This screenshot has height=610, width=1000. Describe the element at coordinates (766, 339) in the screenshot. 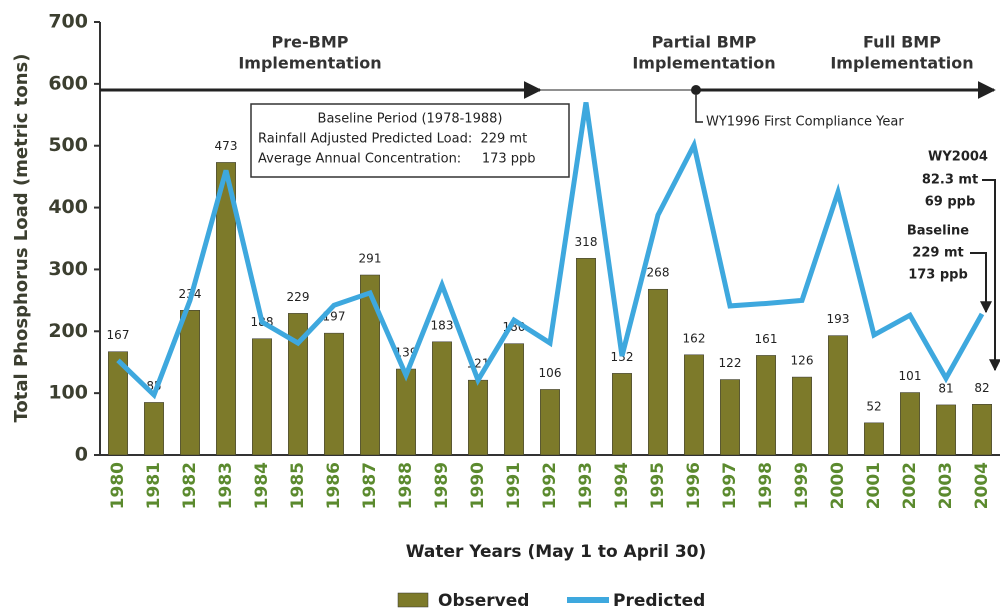

I see `value-label: 161` at that location.